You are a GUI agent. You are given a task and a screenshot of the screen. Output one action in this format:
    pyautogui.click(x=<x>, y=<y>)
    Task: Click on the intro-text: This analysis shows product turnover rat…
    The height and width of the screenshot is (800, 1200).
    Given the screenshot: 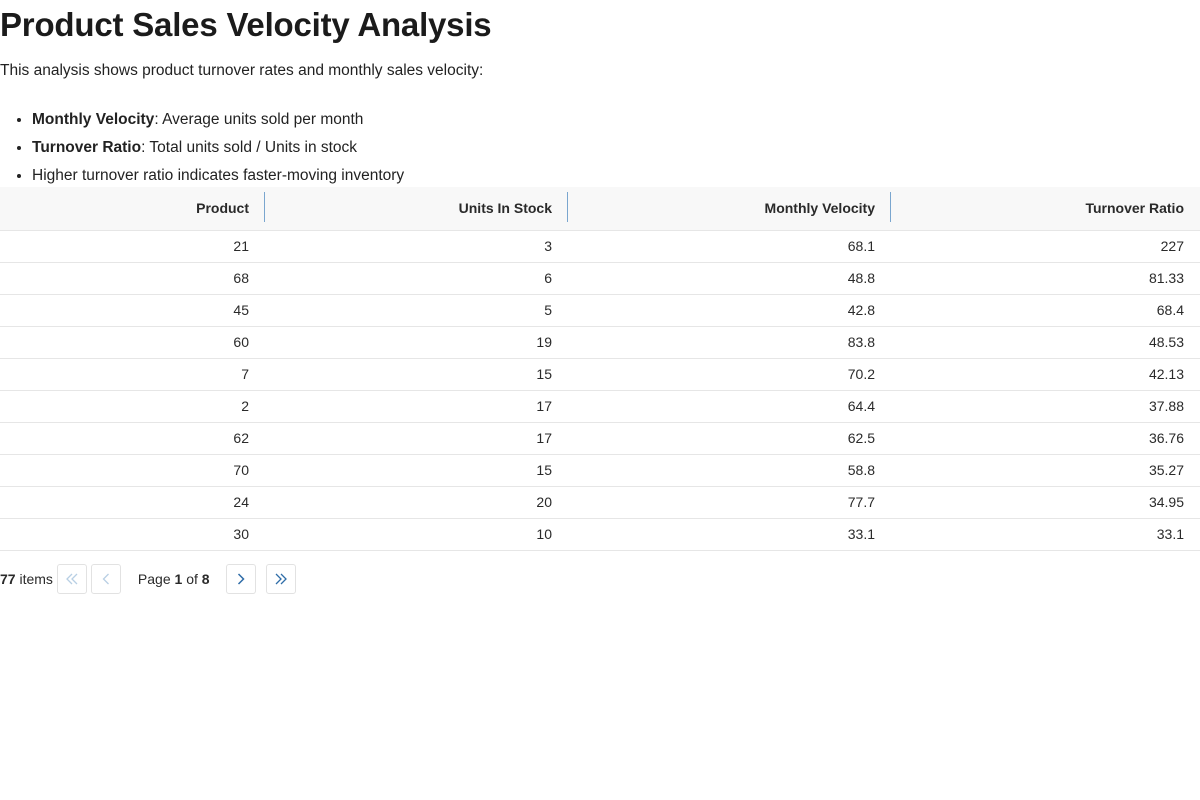 What is the action you would take?
    pyautogui.click(x=242, y=70)
    